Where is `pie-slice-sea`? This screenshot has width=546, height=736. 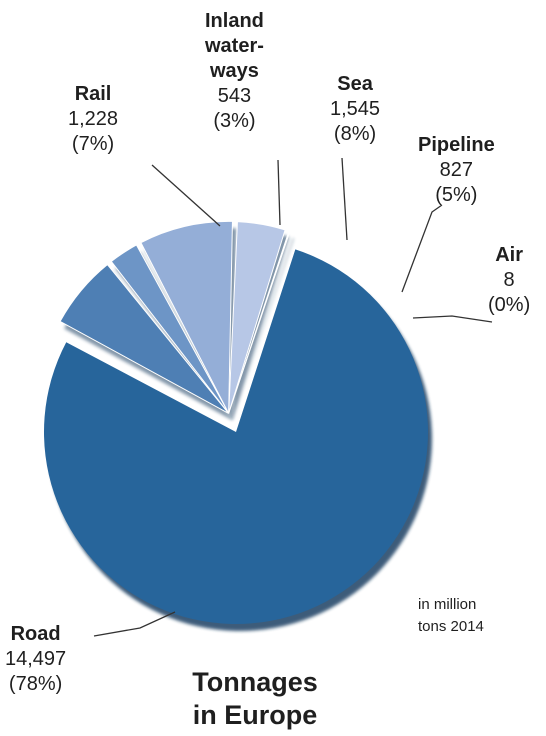 pie-slice-sea is located at coordinates (186, 317).